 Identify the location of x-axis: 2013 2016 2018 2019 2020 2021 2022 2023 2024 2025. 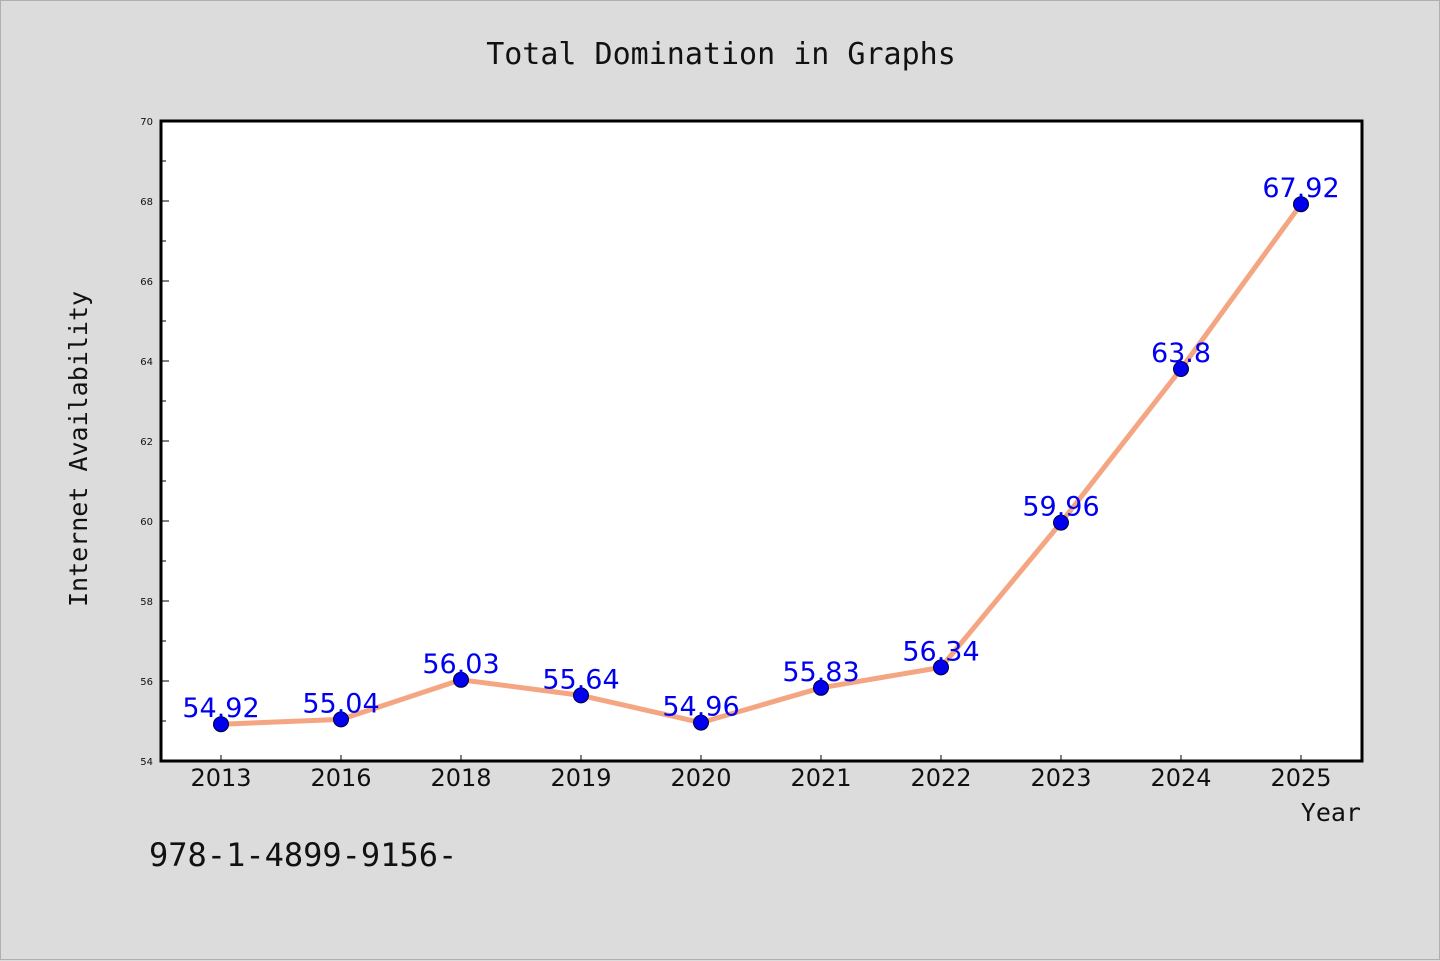
(761, 773).